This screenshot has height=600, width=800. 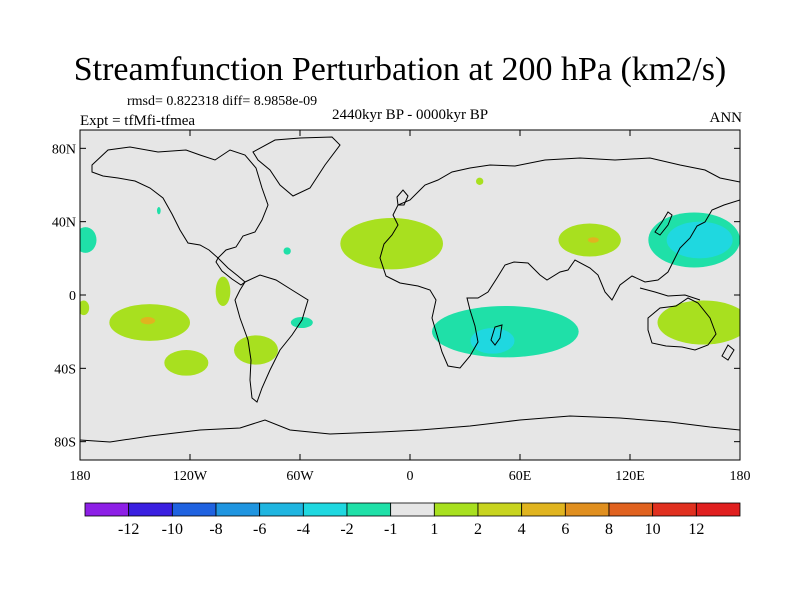 I want to click on colorbar-label: 6, so click(x=565, y=529).